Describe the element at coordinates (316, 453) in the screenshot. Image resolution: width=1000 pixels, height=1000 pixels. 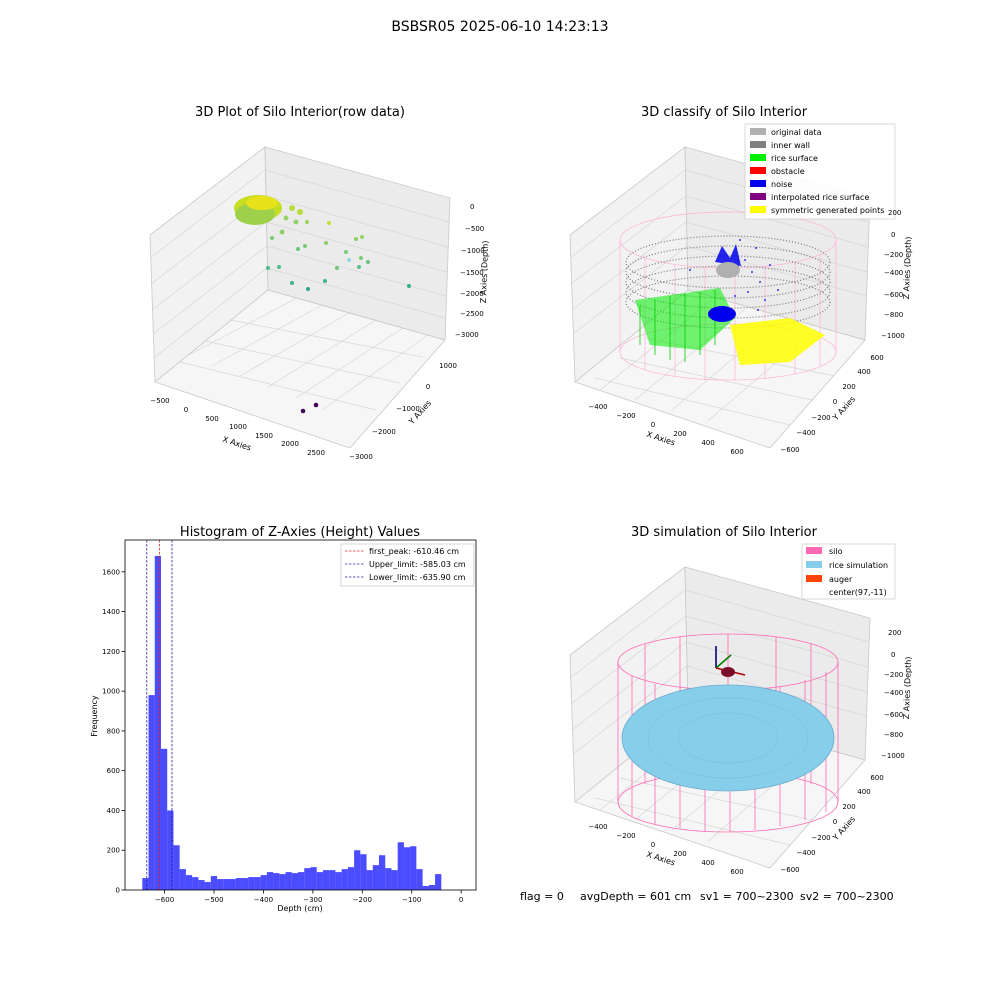
I see `x-tick-label: 2500` at that location.